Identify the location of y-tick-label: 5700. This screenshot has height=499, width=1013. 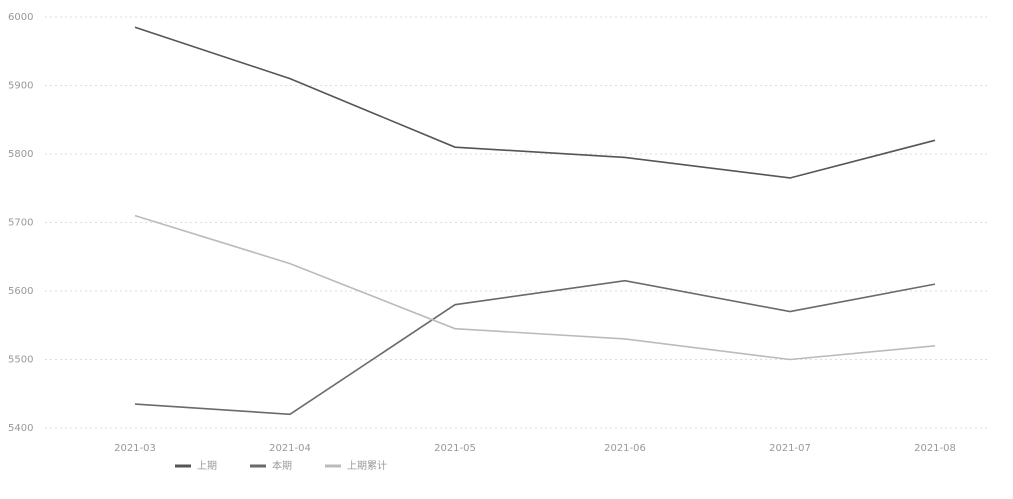
(20, 223).